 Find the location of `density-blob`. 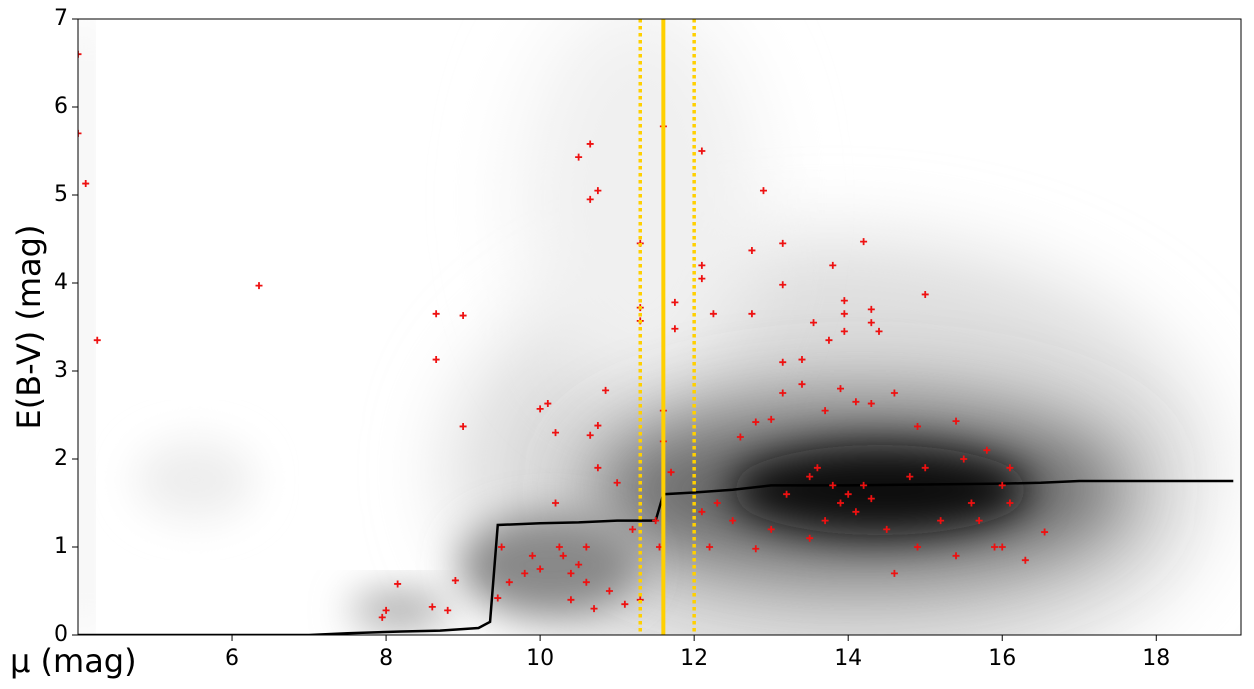

density-blob is located at coordinates (195, 480).